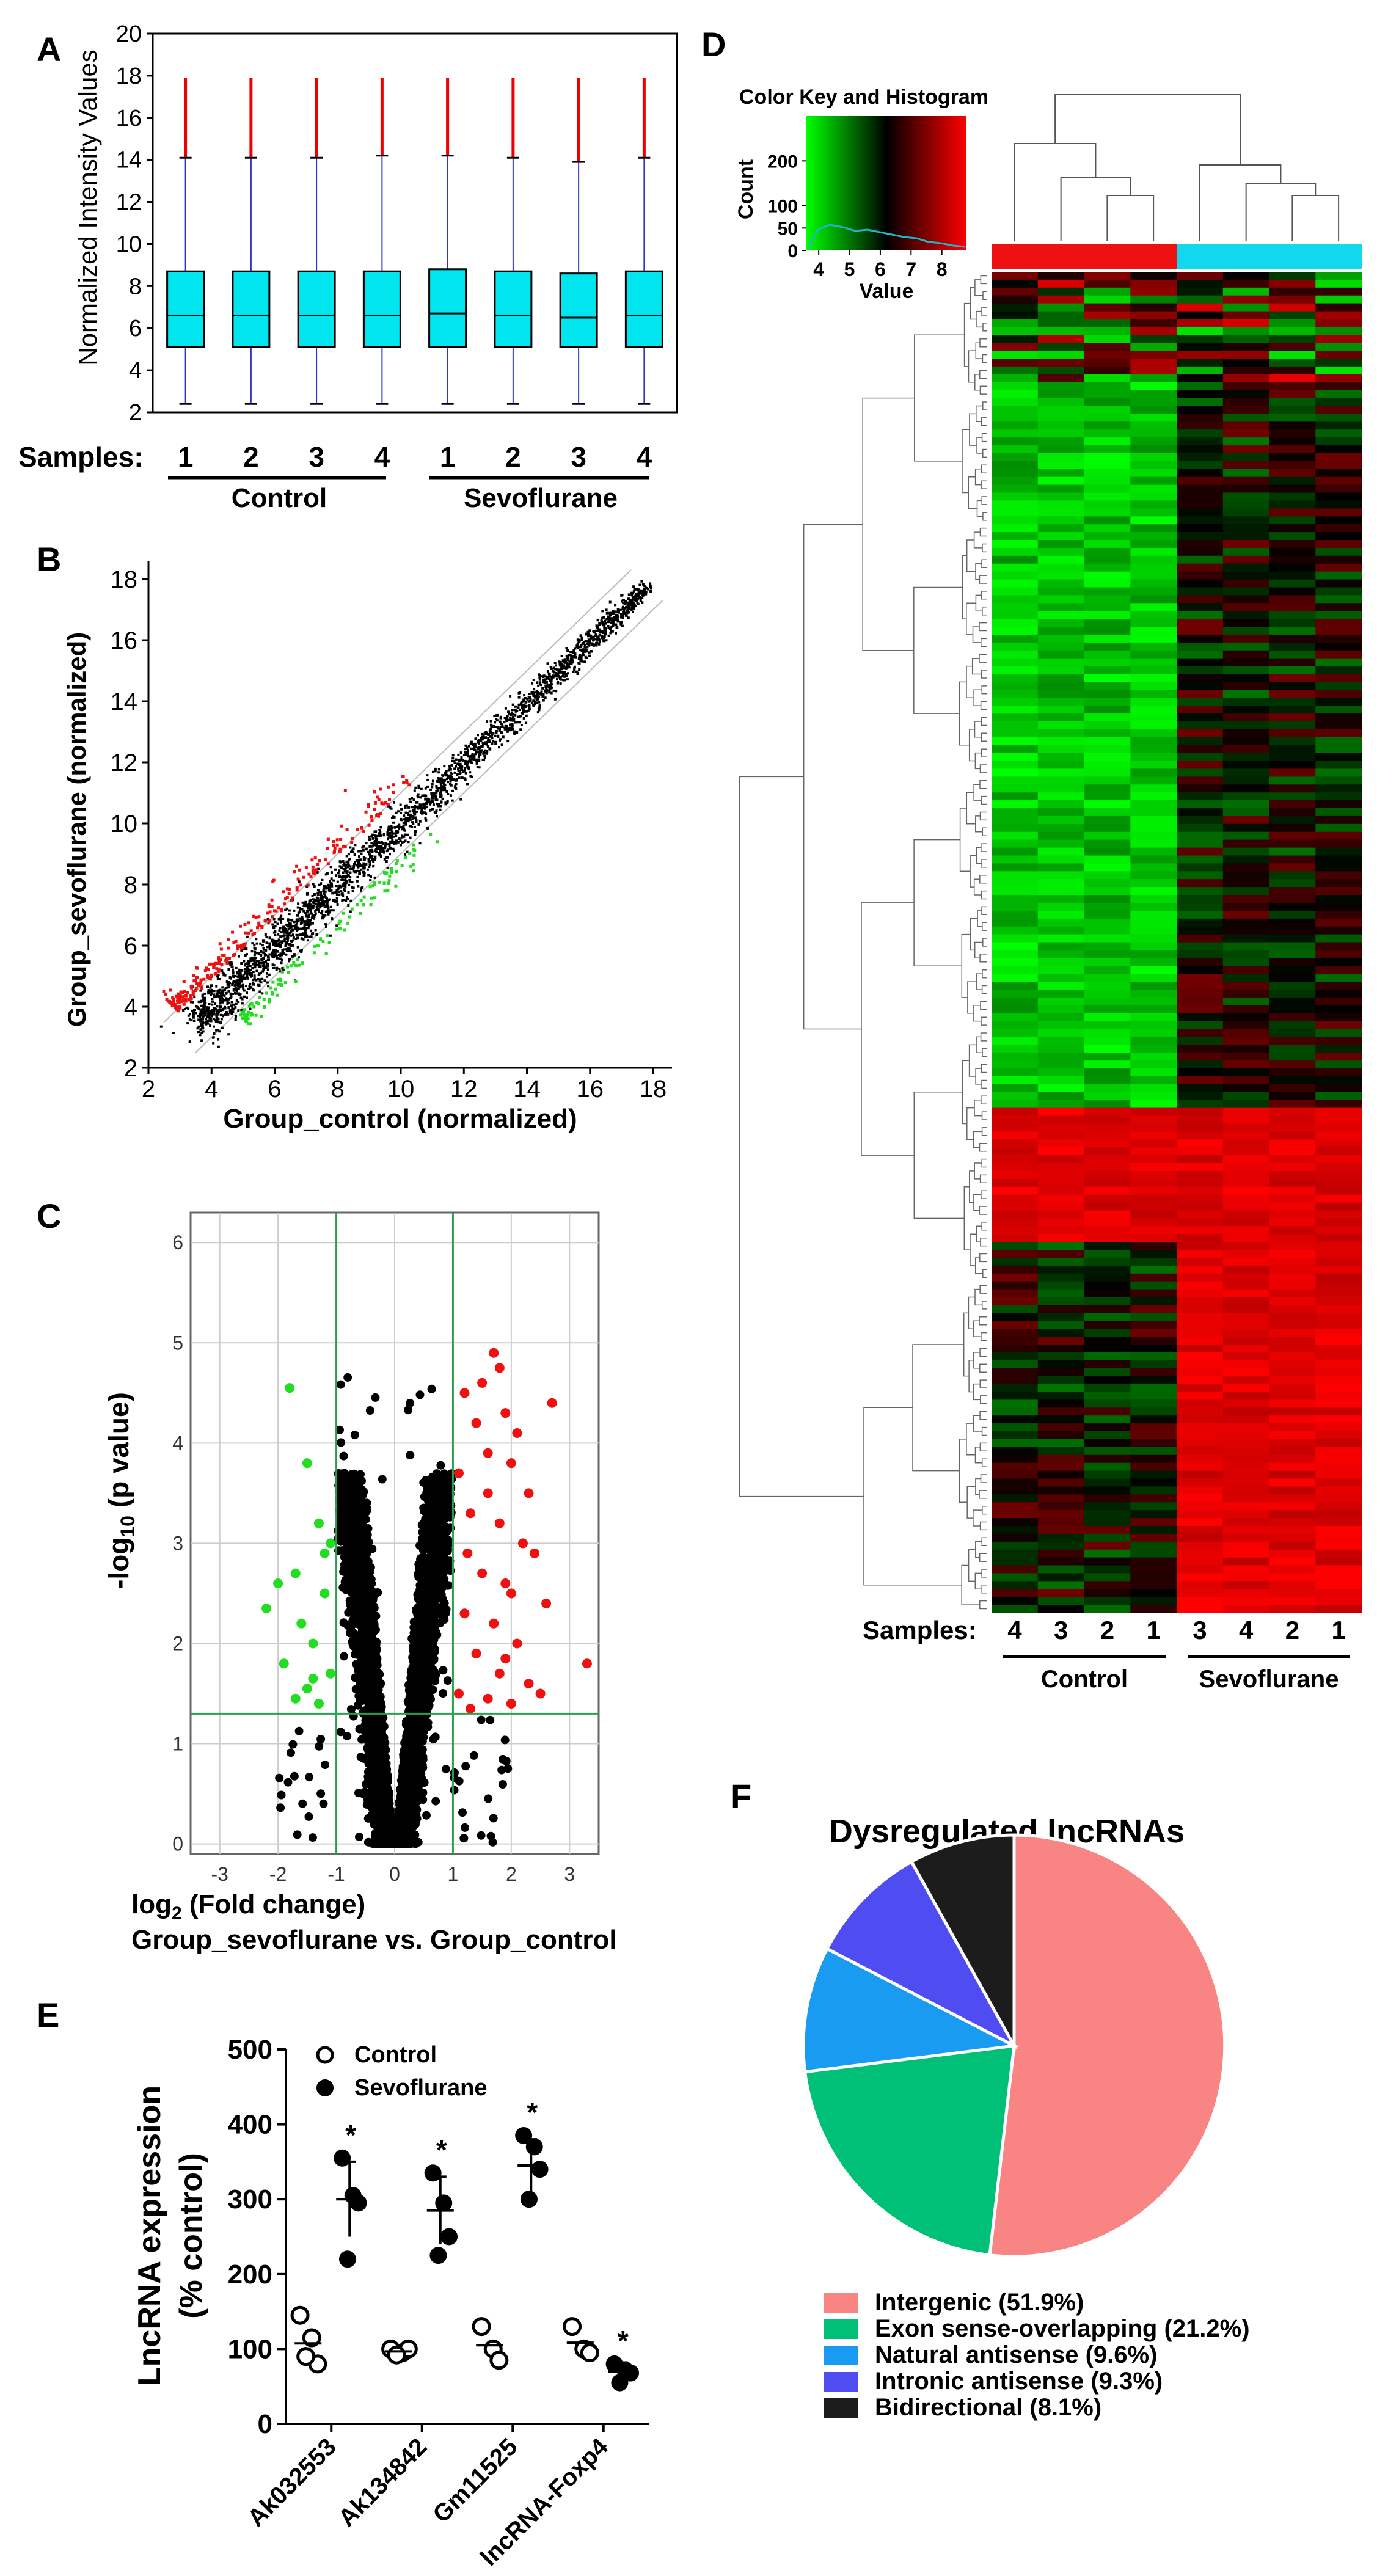  What do you see at coordinates (988, 2407) in the screenshot?
I see `pie-legend-label: Bidirectional (8.1%)` at bounding box center [988, 2407].